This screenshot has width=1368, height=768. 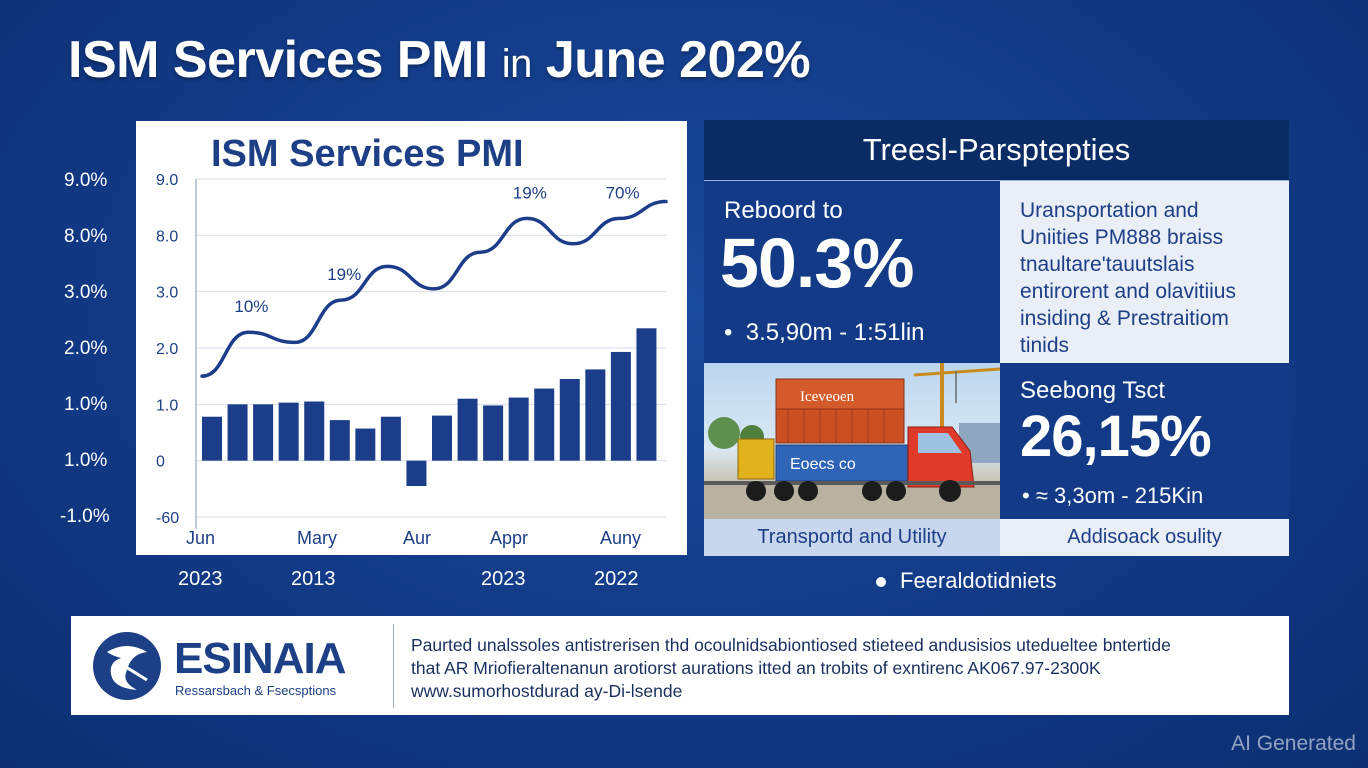 I want to click on chassis, so click(x=852, y=483).